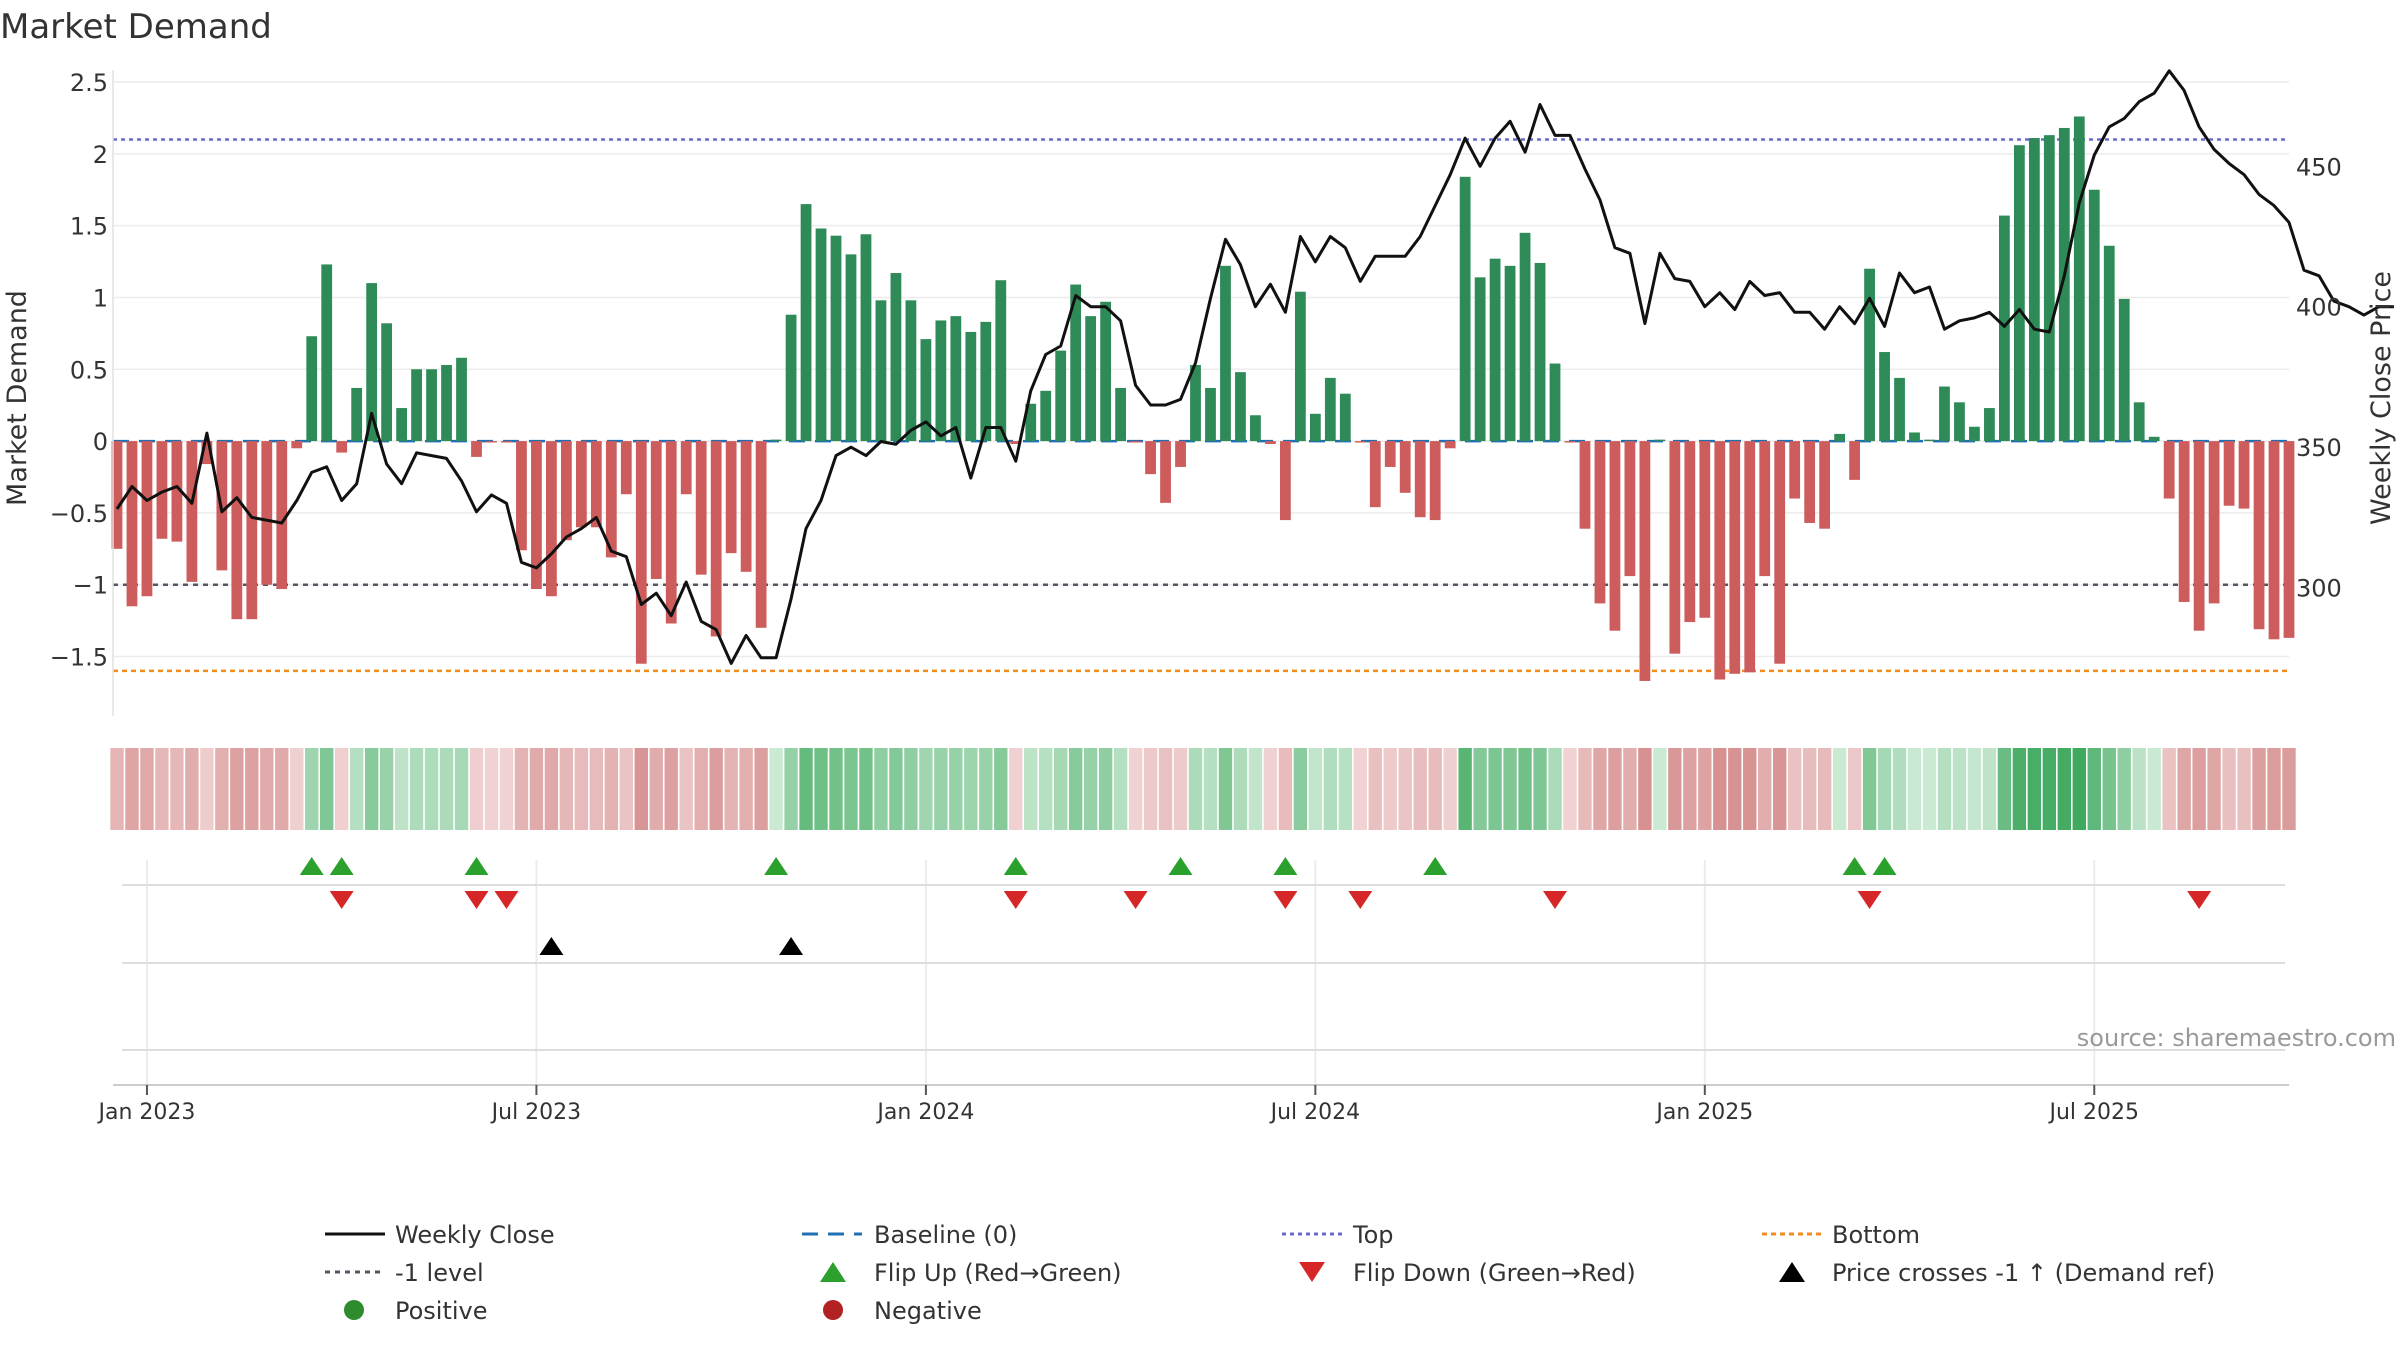  I want to click on legend-item-negative: Negative, so click(902, 1311).